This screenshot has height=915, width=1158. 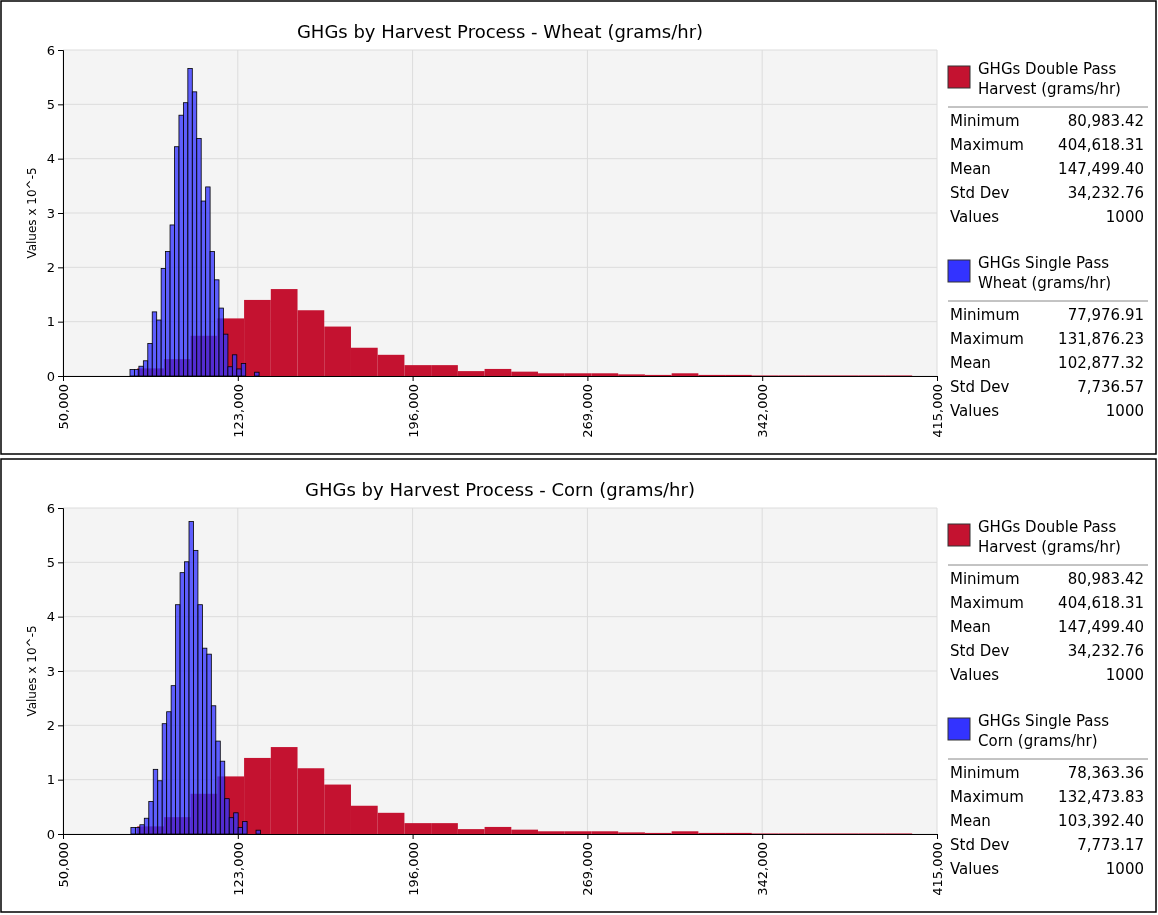 What do you see at coordinates (1101, 339) in the screenshot?
I see `text: 131,876.23` at bounding box center [1101, 339].